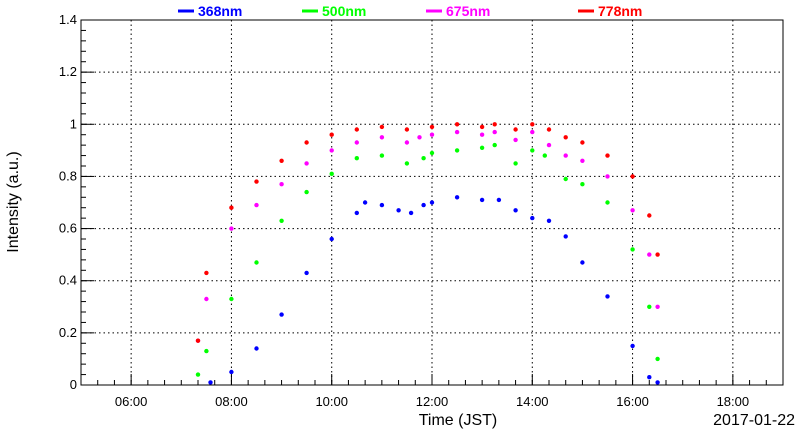  I want to click on x-axis-title: Time (JST), so click(458, 420).